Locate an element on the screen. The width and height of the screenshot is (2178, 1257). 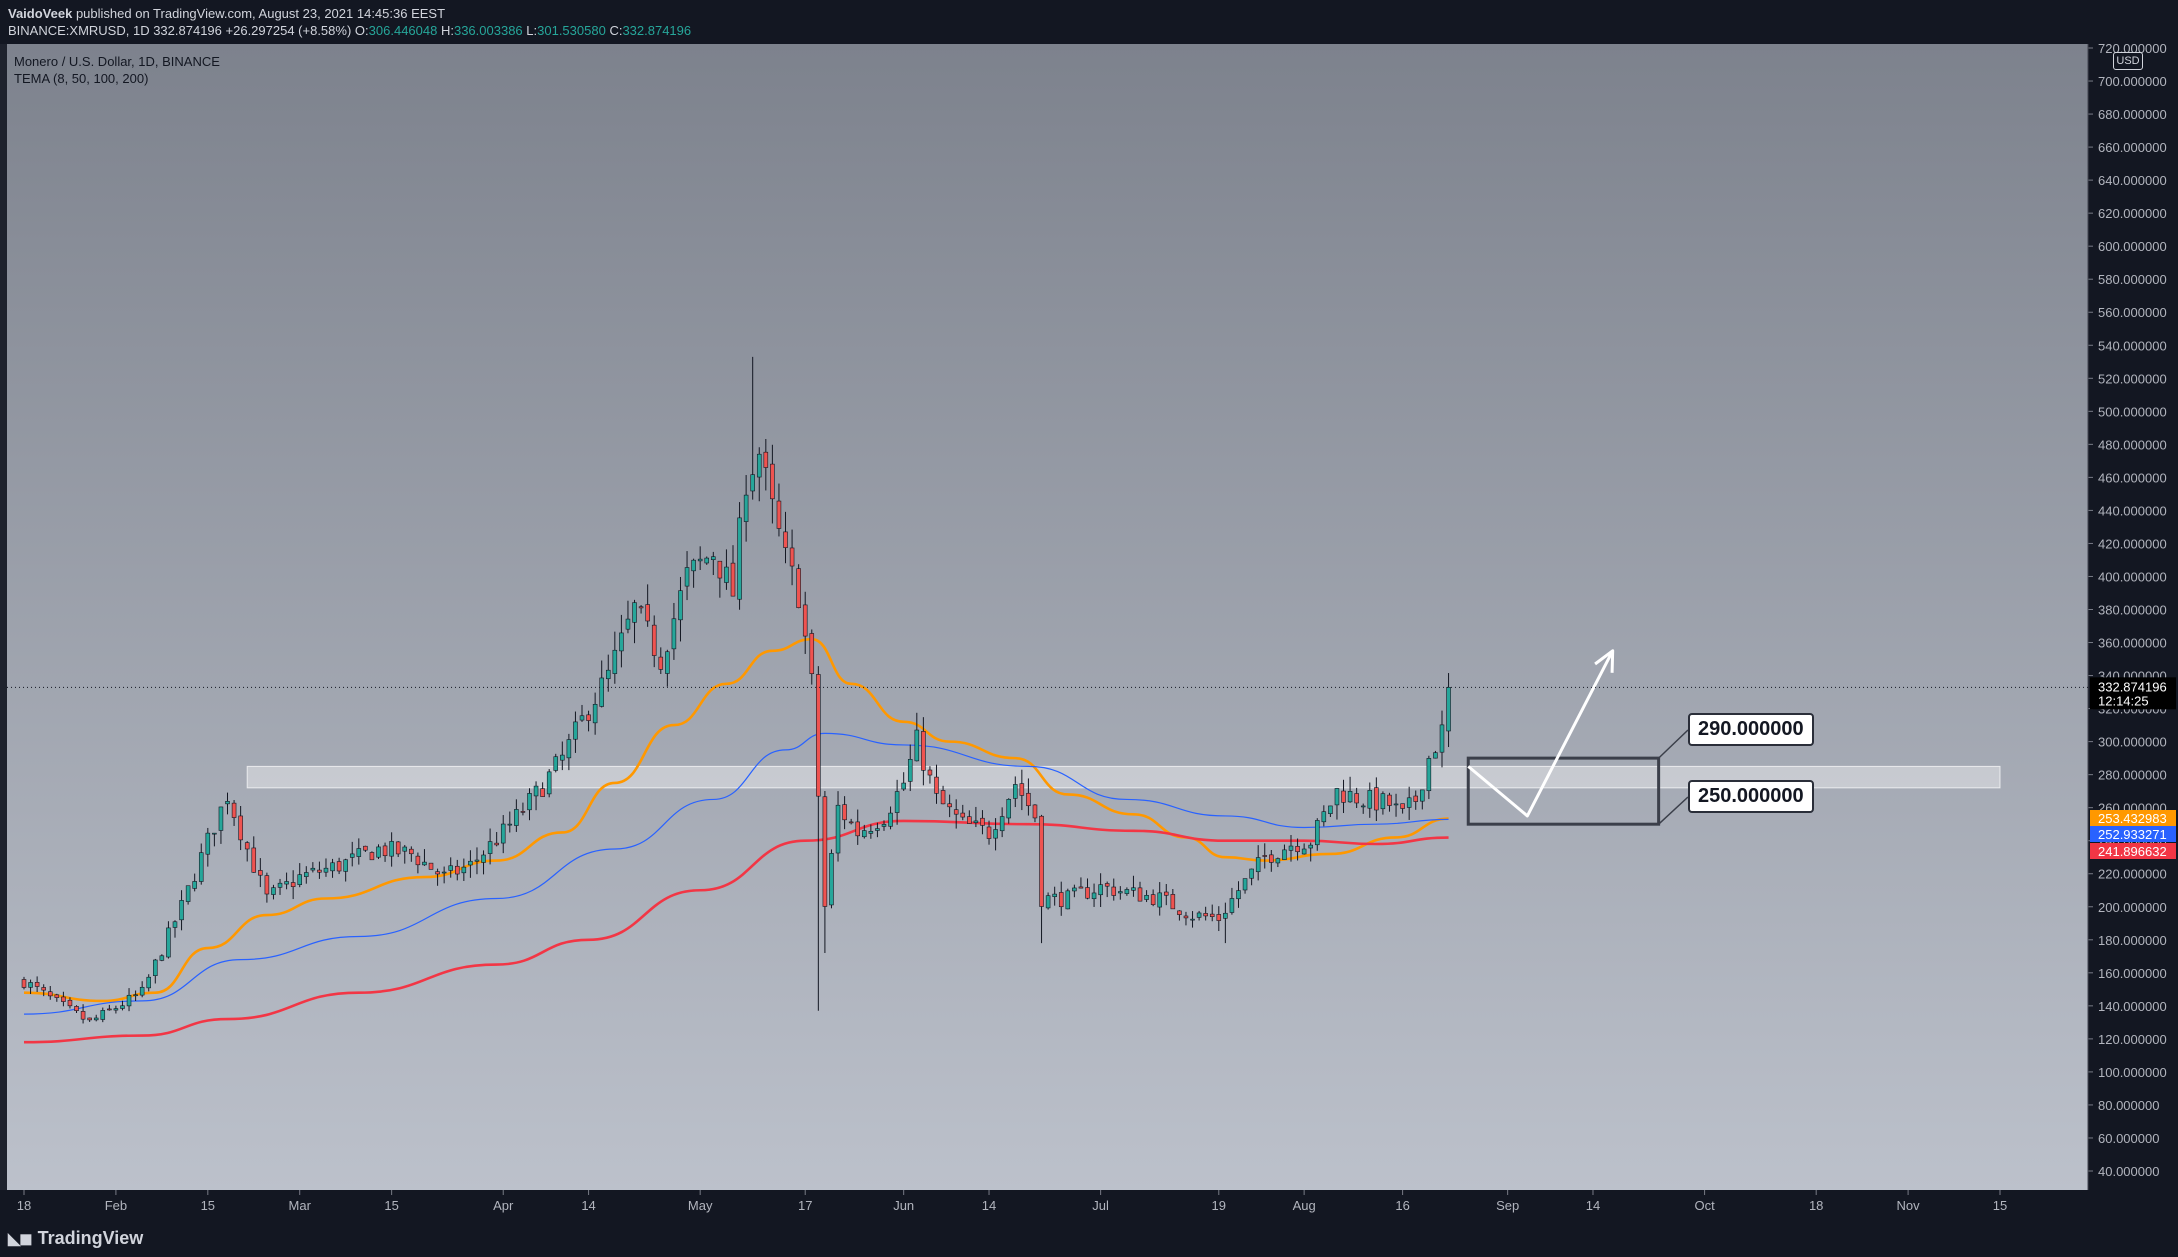
y-tick-label: 660.000000 is located at coordinates (2132, 147).